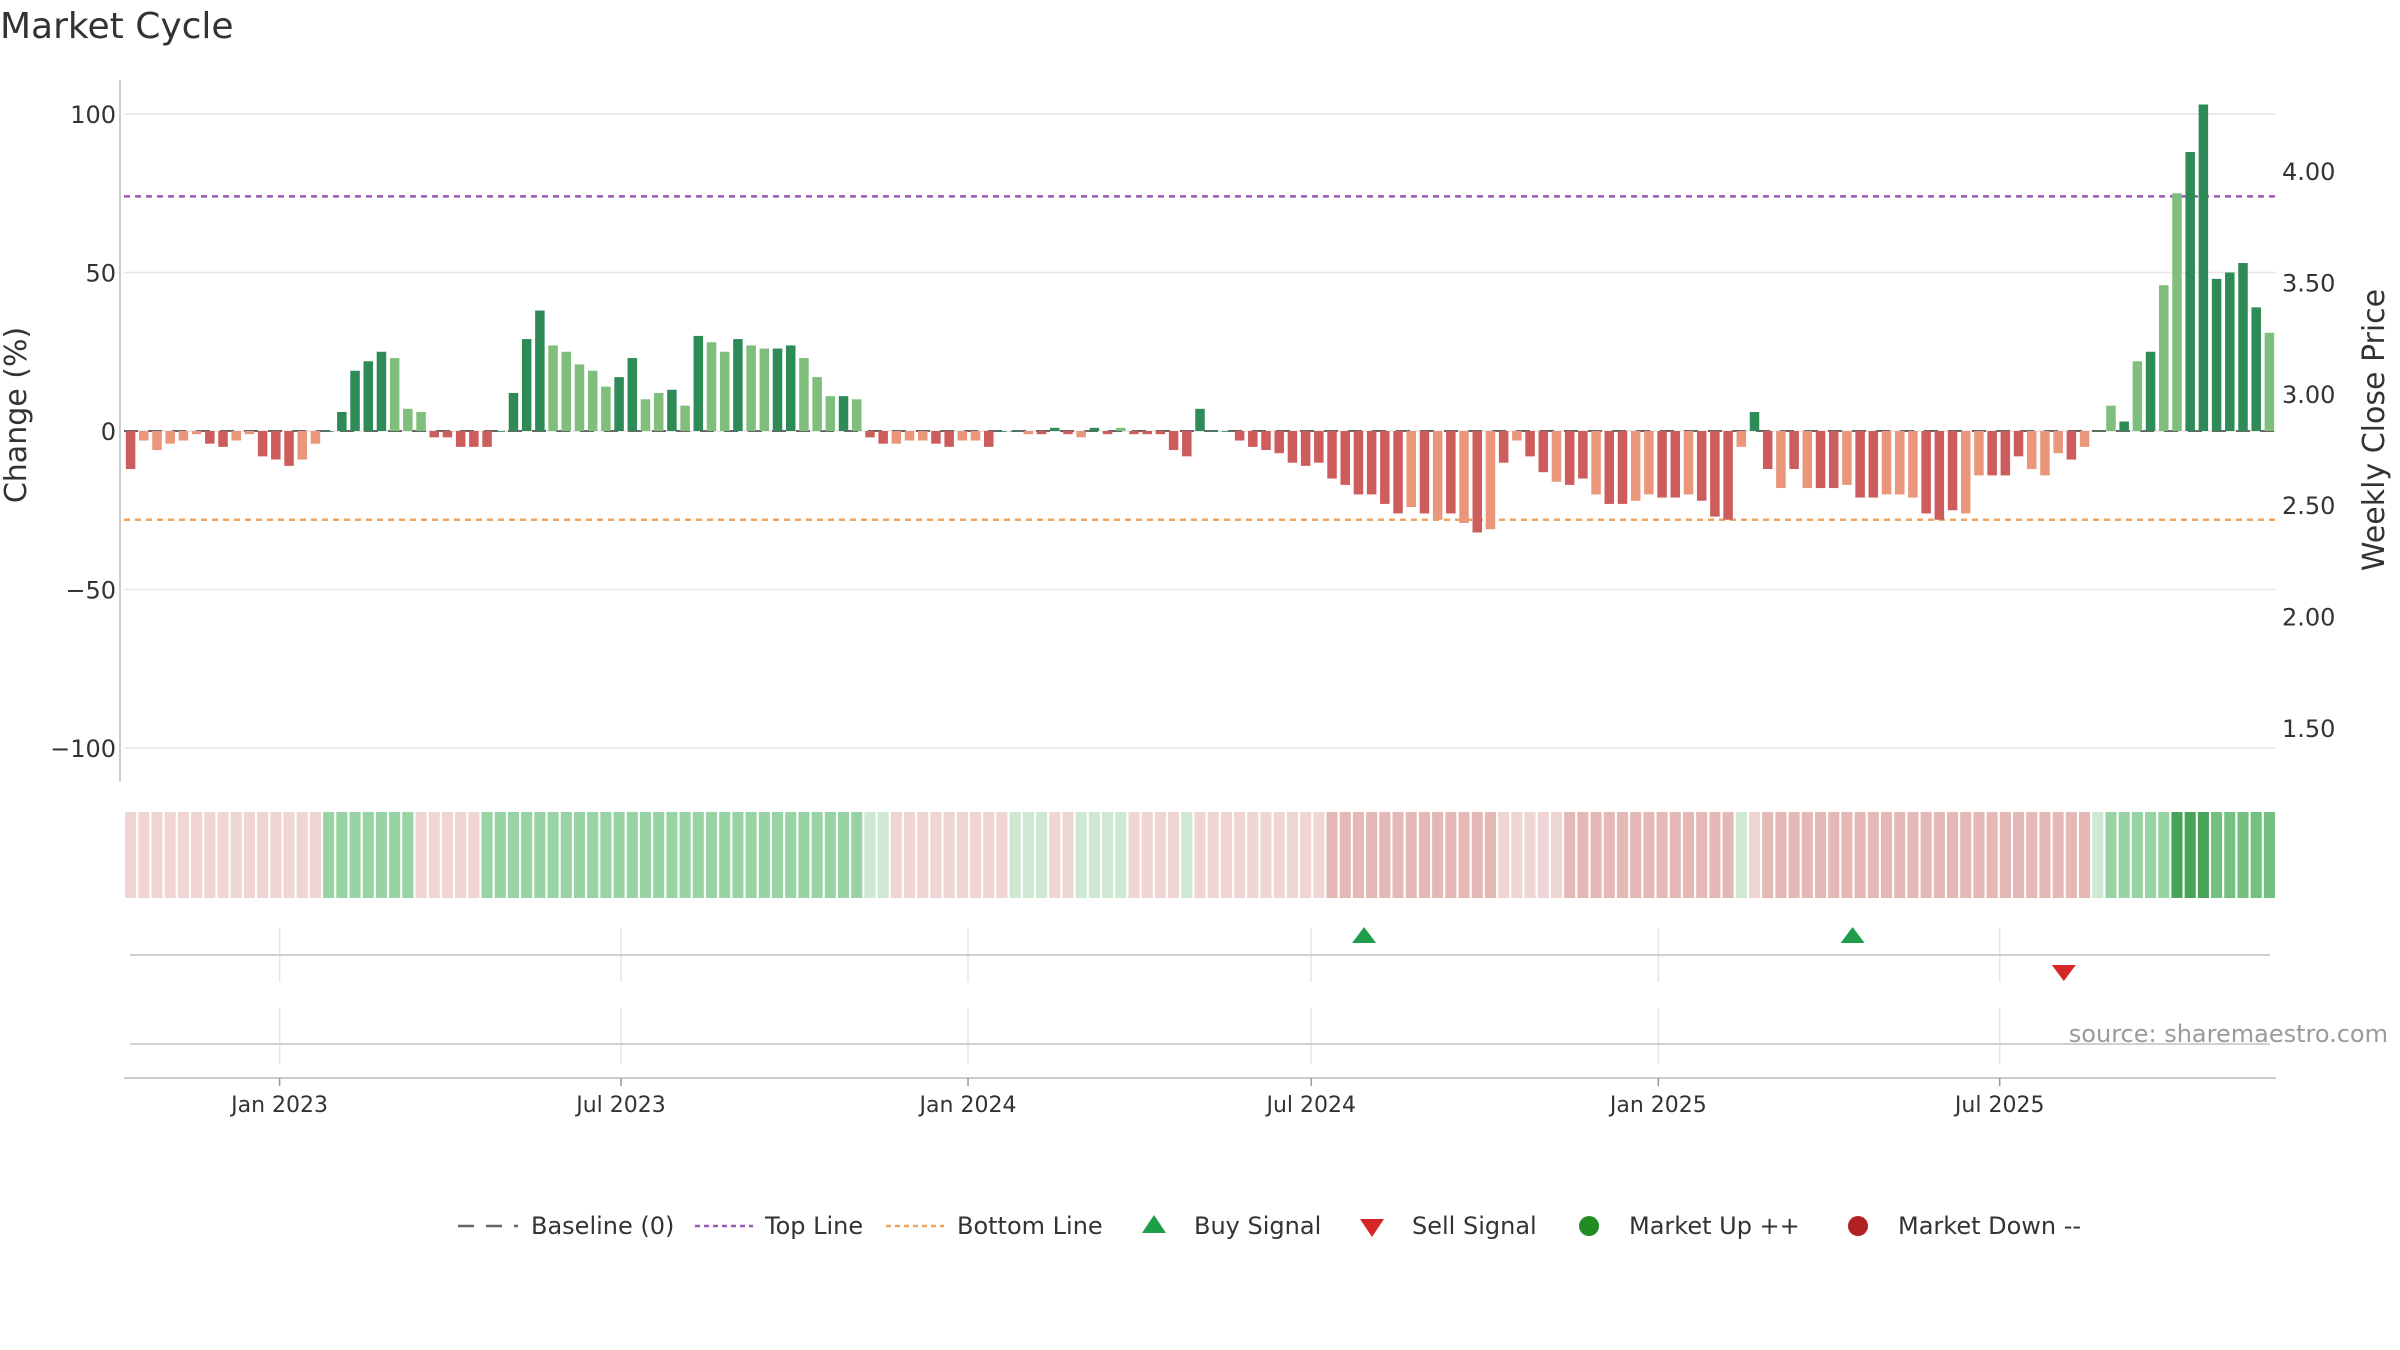 The width and height of the screenshot is (2400, 1350). Describe the element at coordinates (1474, 1226) in the screenshot. I see `legend-label-sell-signal: Sell Signal` at that location.